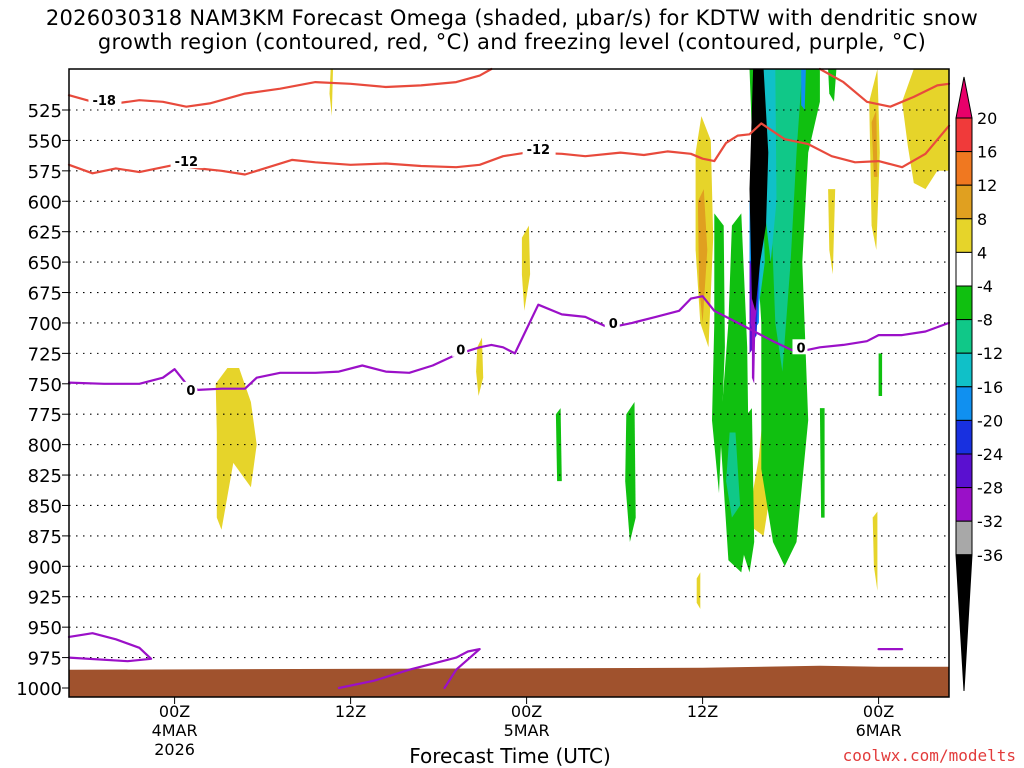  Describe the element at coordinates (510, 756) in the screenshot. I see `x-axis-title: Forecast Time (UTC)` at that location.